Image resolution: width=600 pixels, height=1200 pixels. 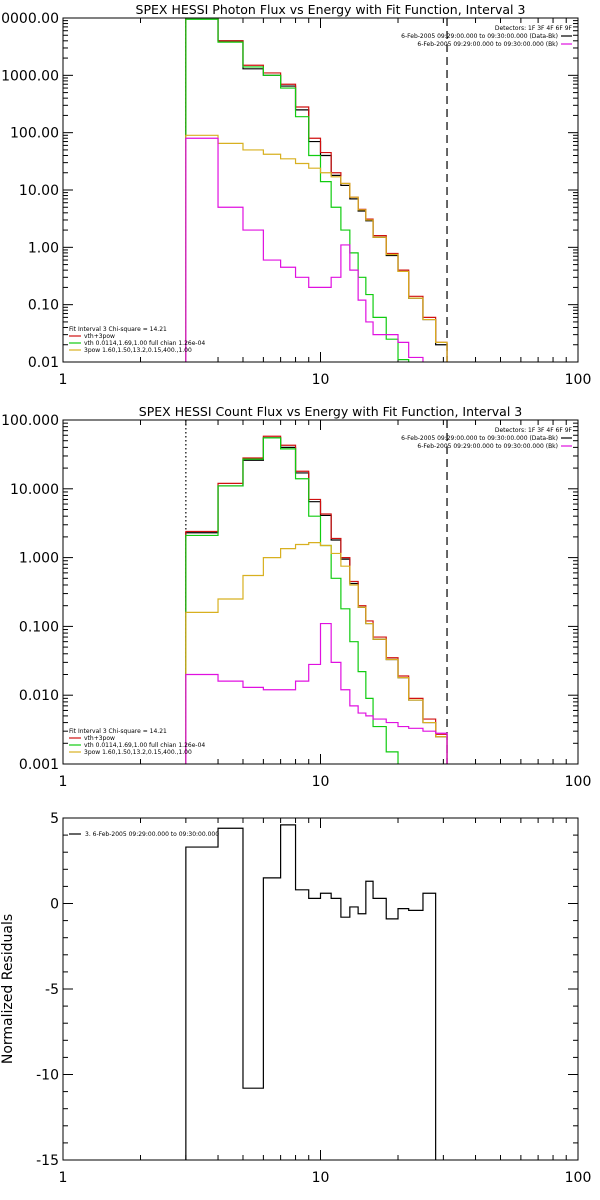 I want to click on y-tick-label: 5, so click(x=54, y=819).